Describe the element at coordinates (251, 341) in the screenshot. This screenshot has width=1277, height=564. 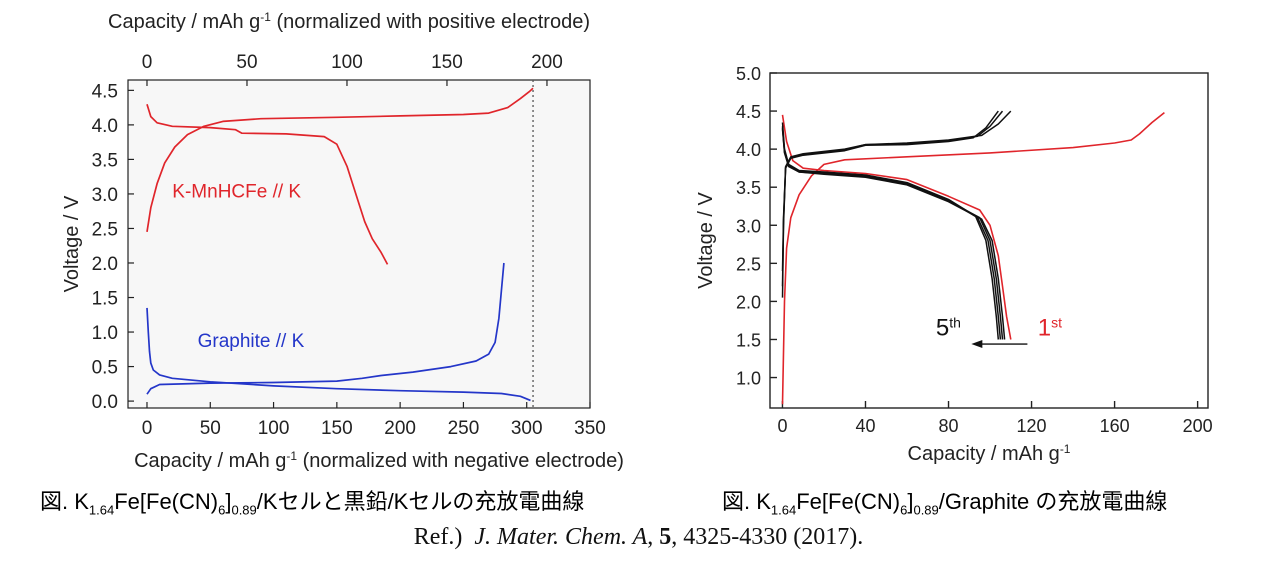
I see `series-annotation: Graphite // K` at that location.